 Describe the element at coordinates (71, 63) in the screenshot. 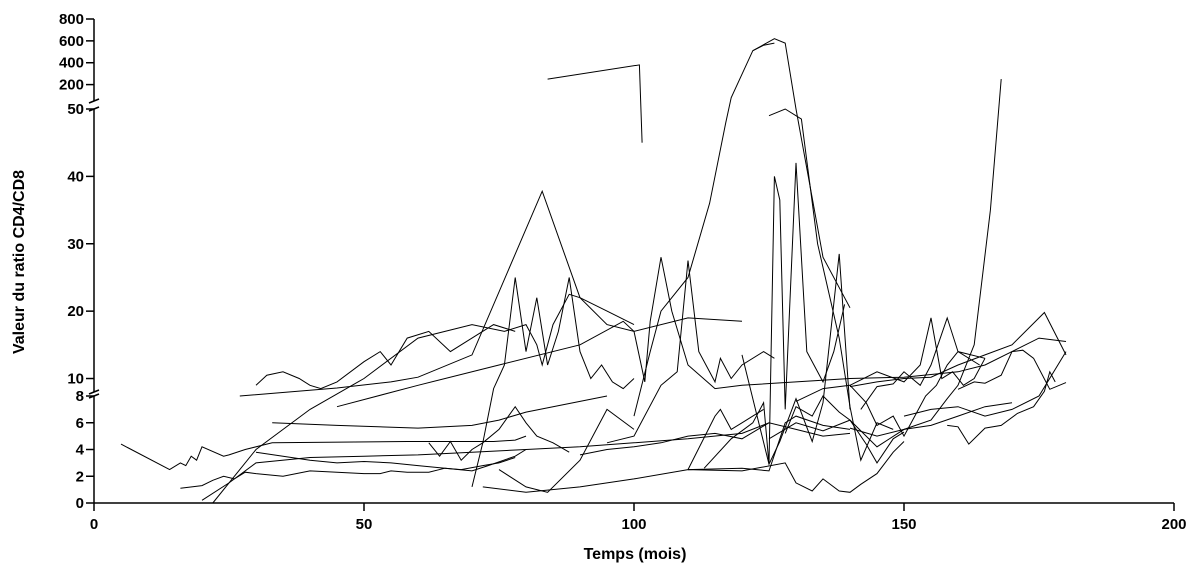

I see `y-tick-label: 400` at that location.